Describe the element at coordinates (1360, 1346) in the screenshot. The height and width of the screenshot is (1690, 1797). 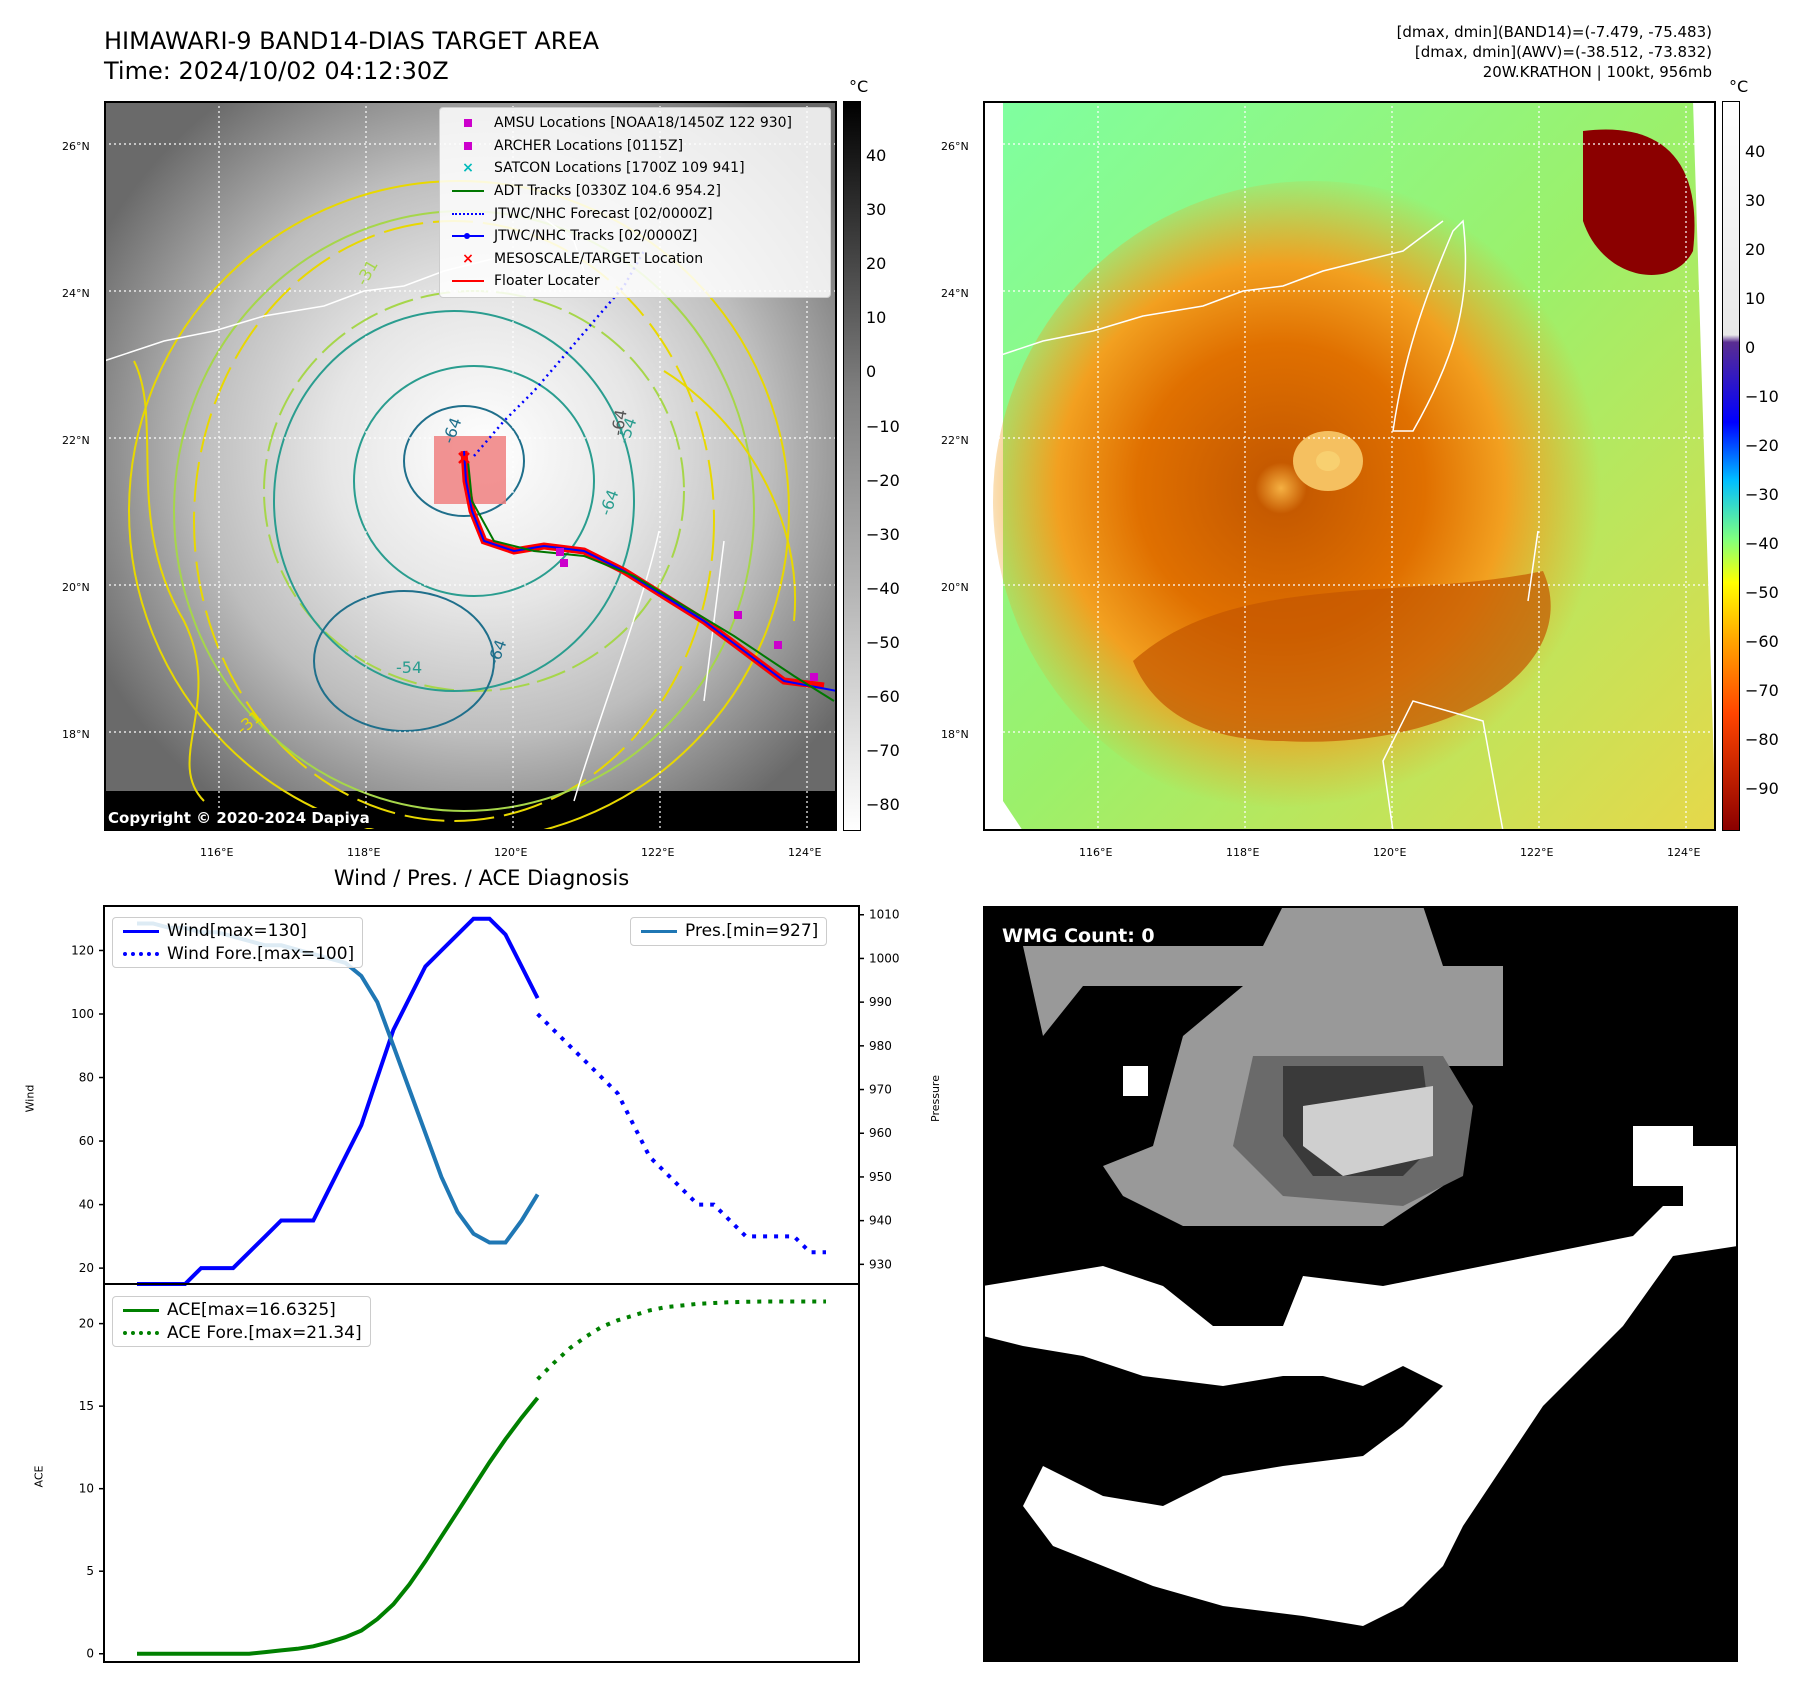
I see `wmg-white-regions` at that location.